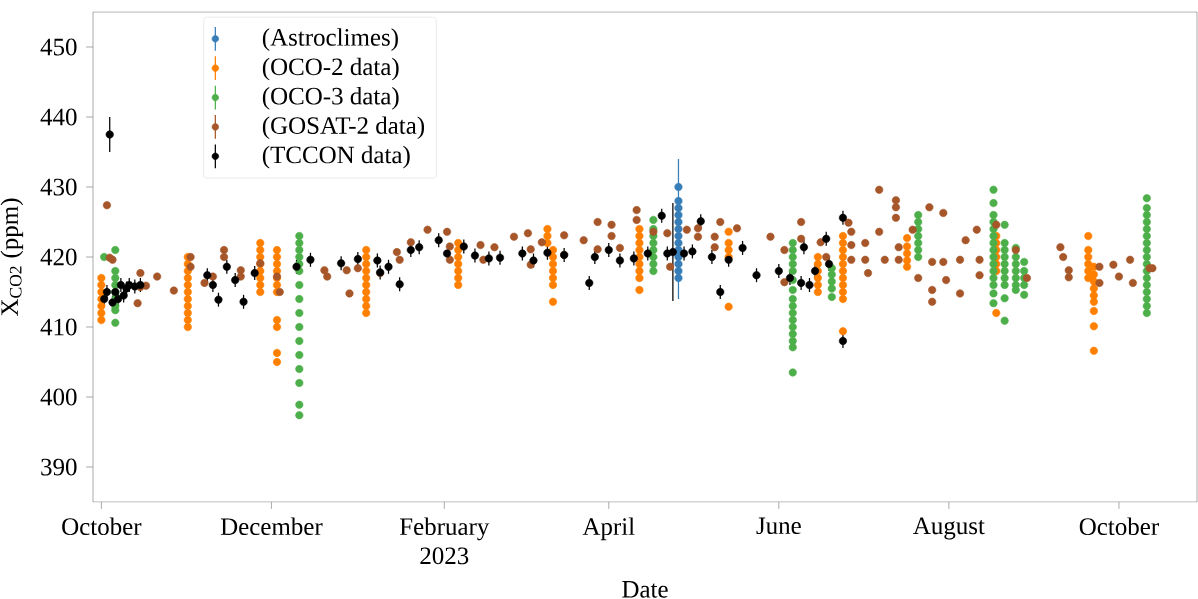  Describe the element at coordinates (58, 257) in the screenshot. I see `y-tick-label: 420` at that location.